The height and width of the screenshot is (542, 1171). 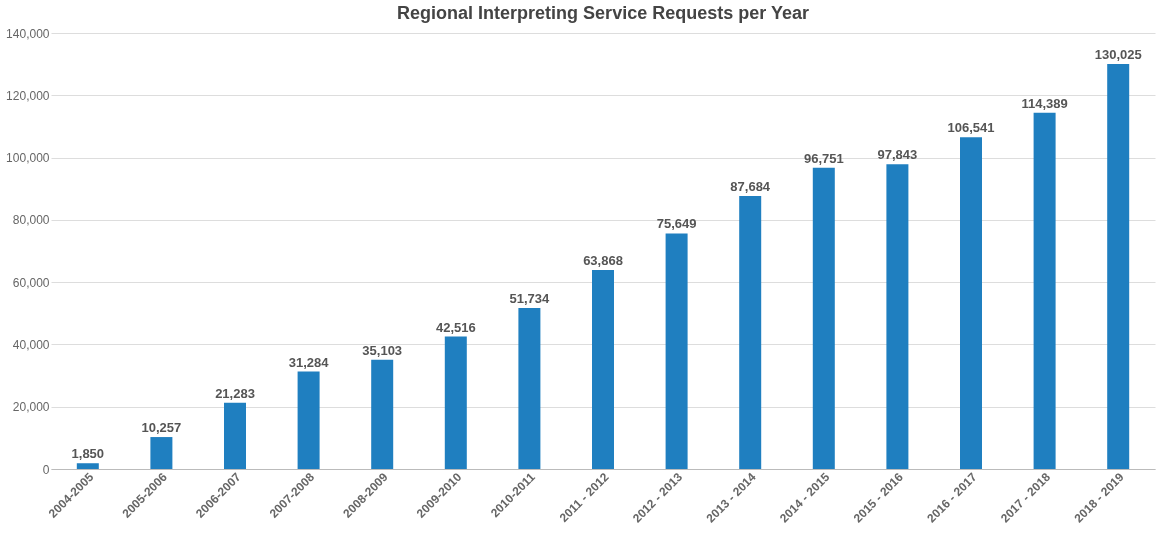 I want to click on data-label: 114,389, so click(x=1044, y=103).